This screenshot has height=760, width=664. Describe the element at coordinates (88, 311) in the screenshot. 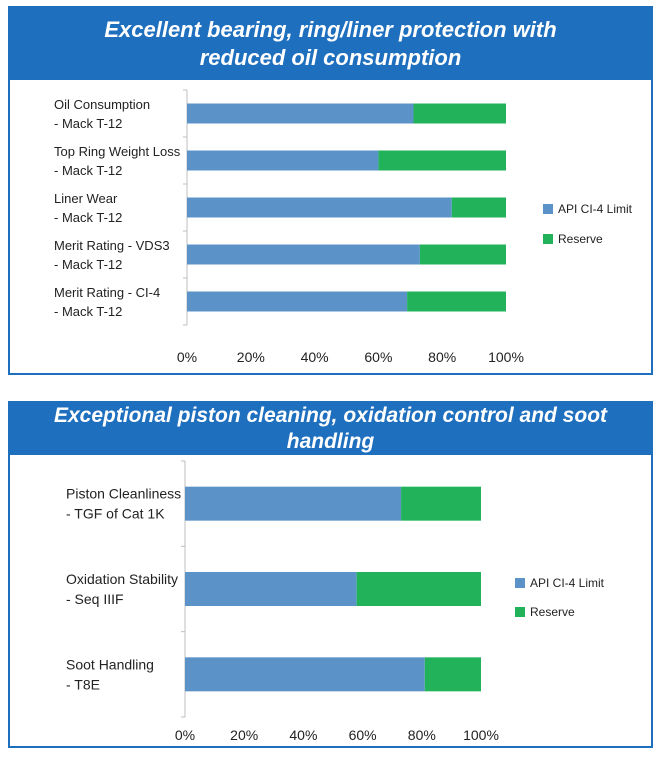

I see `category-label-4-line-1: - Mack T-12` at that location.